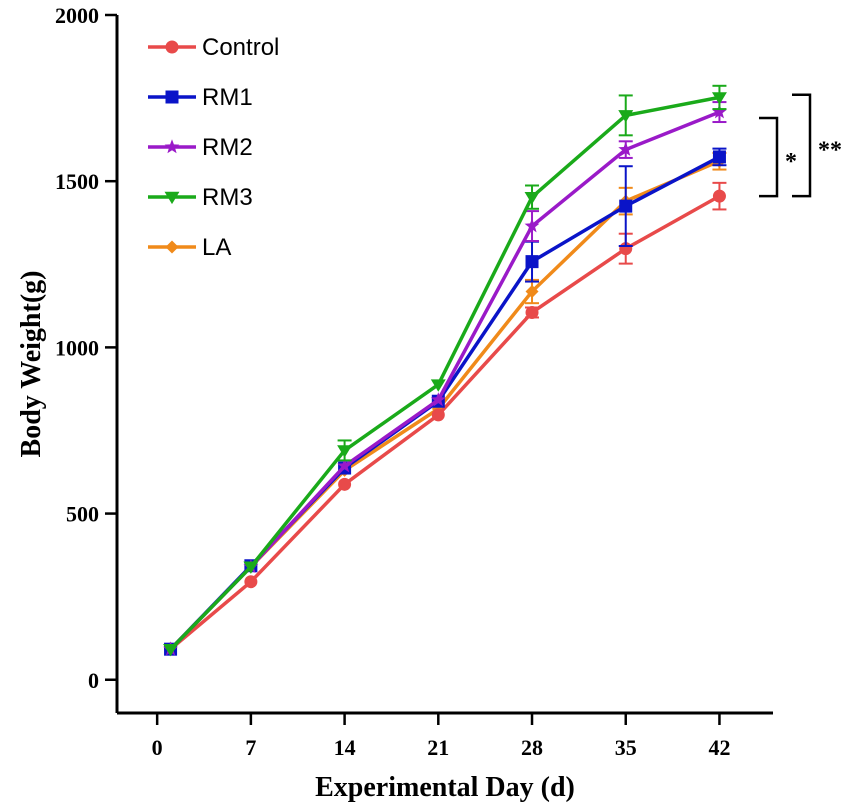 This screenshot has width=851, height=811. What do you see at coordinates (77, 181) in the screenshot?
I see `y-tick-label: 1500` at bounding box center [77, 181].